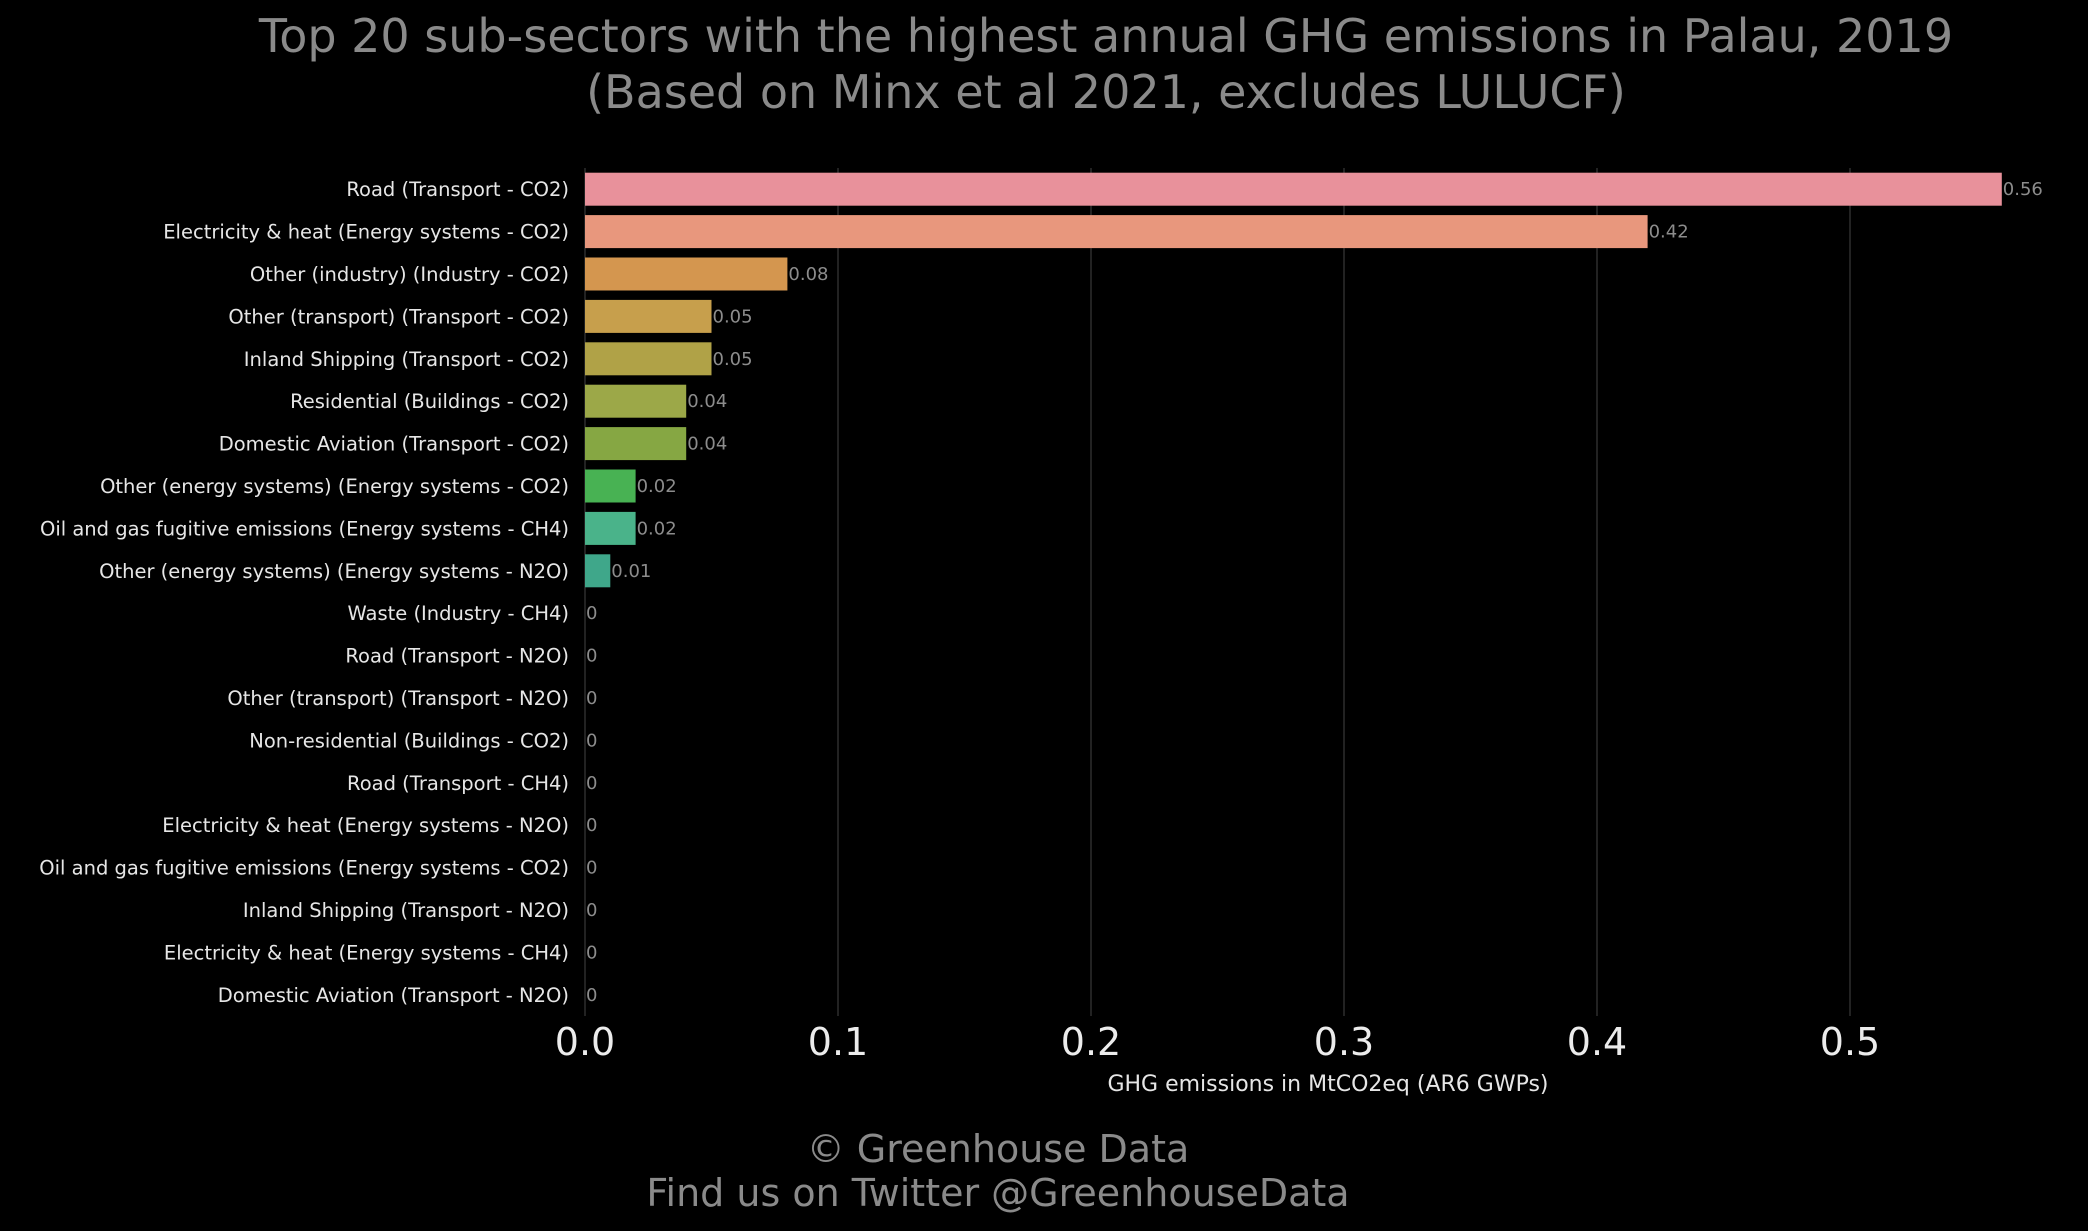  I want to click on category-label: Domestic Aviation (Transport - N2O), so click(393, 995).